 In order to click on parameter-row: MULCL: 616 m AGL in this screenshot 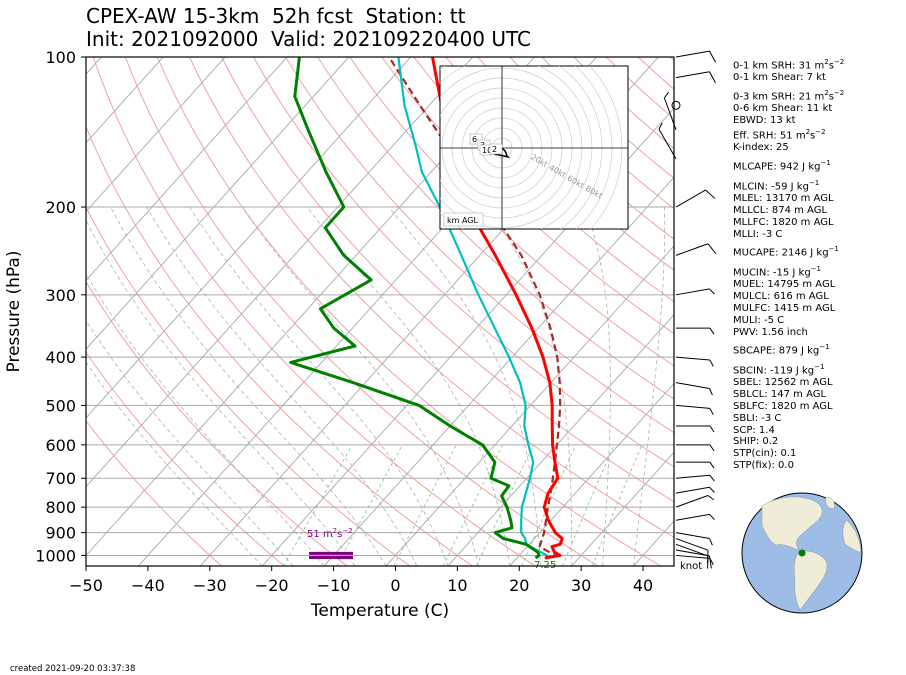, I will do `click(788, 297)`.